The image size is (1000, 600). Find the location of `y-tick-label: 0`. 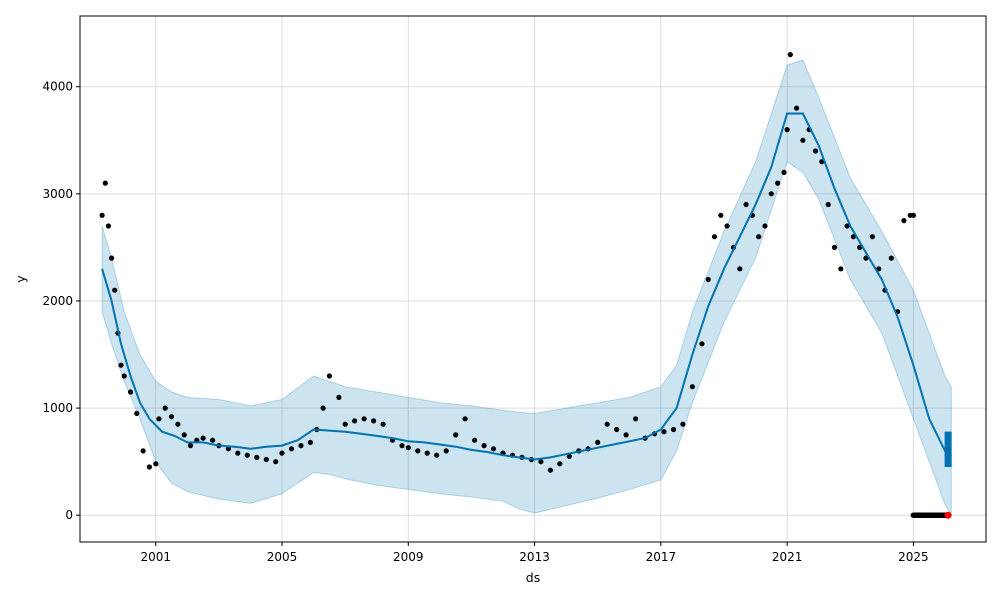

y-tick-label: 0 is located at coordinates (69, 515).